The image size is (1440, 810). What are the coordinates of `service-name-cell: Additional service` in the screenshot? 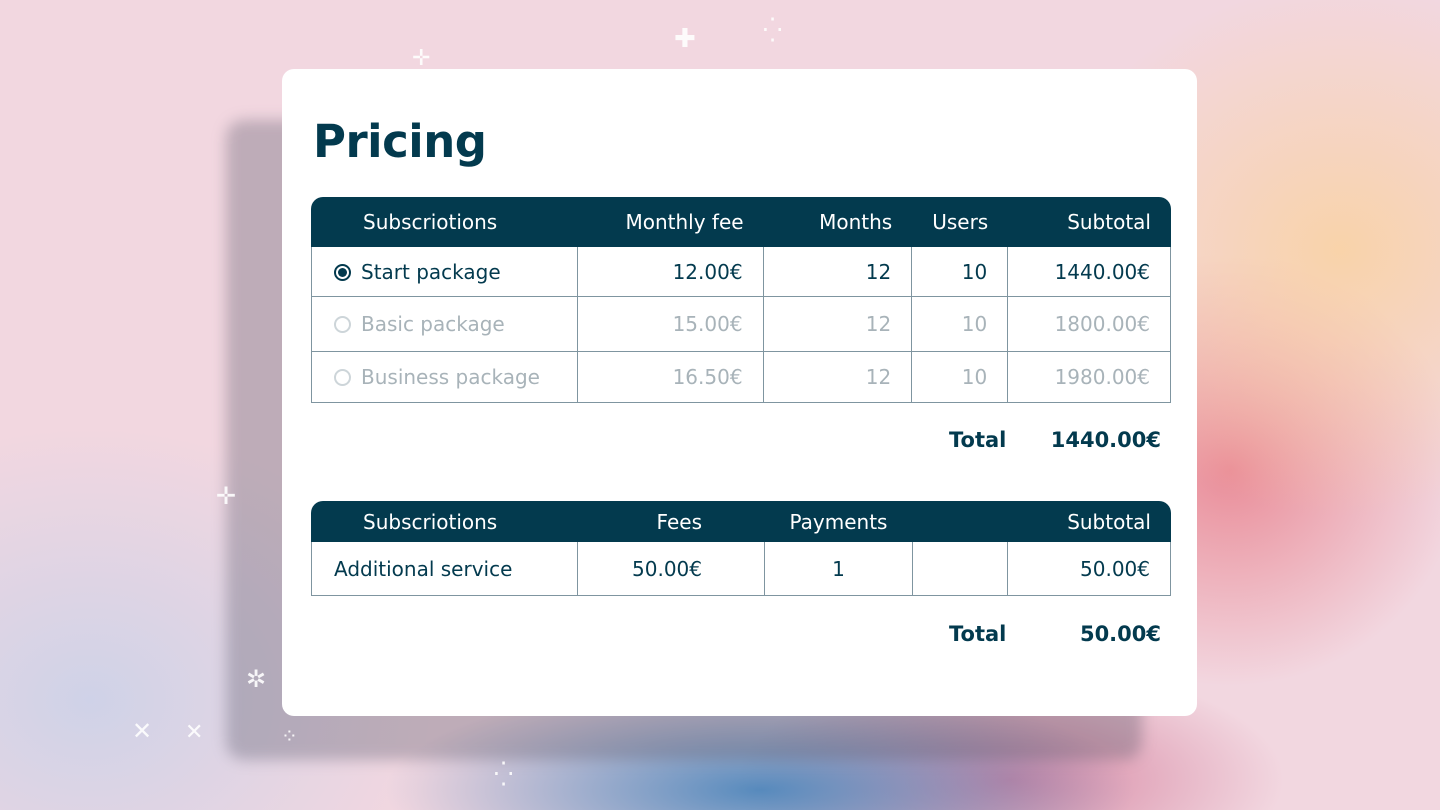 It's located at (444, 569).